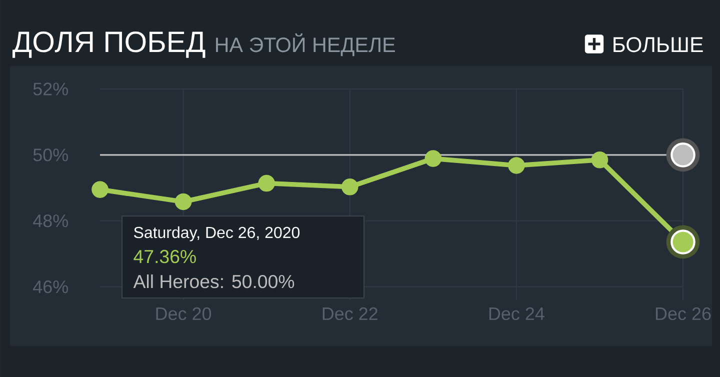 The height and width of the screenshot is (377, 720). What do you see at coordinates (109, 44) in the screenshot?
I see `chart-title: ДОЛЯ ПОБЕД` at bounding box center [109, 44].